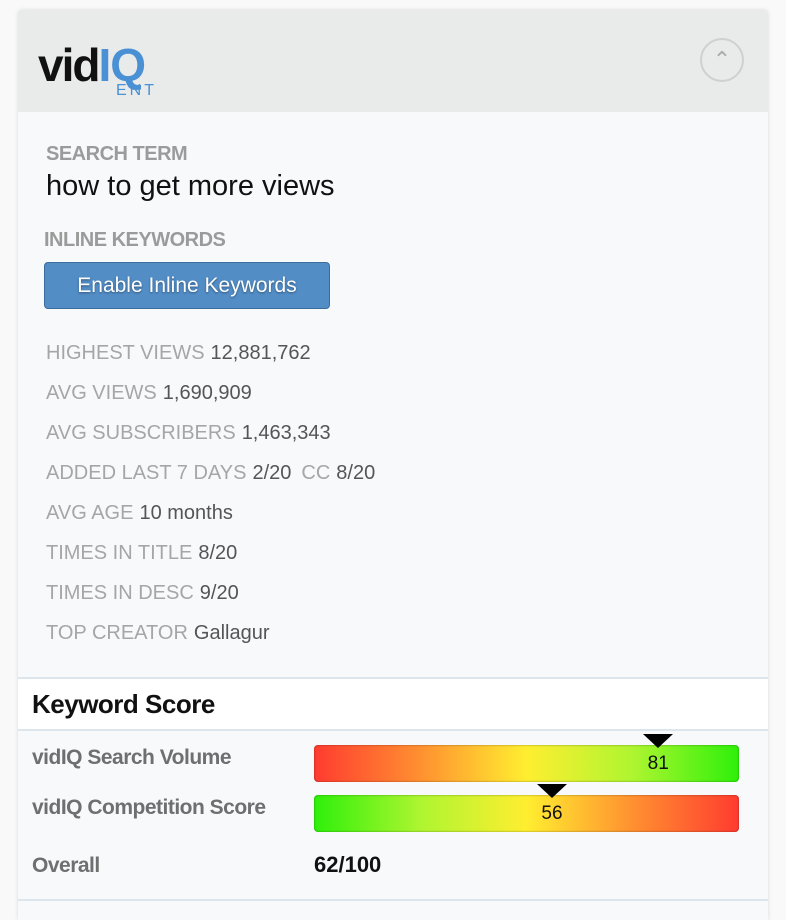 The width and height of the screenshot is (786, 920). Describe the element at coordinates (117, 633) in the screenshot. I see `stat-key: TOP CREATOR` at that location.